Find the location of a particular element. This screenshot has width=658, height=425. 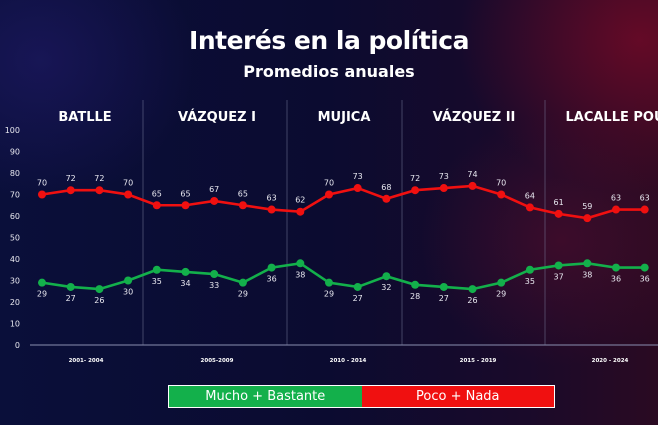

y-tick-label: 30 is located at coordinates (15, 281).